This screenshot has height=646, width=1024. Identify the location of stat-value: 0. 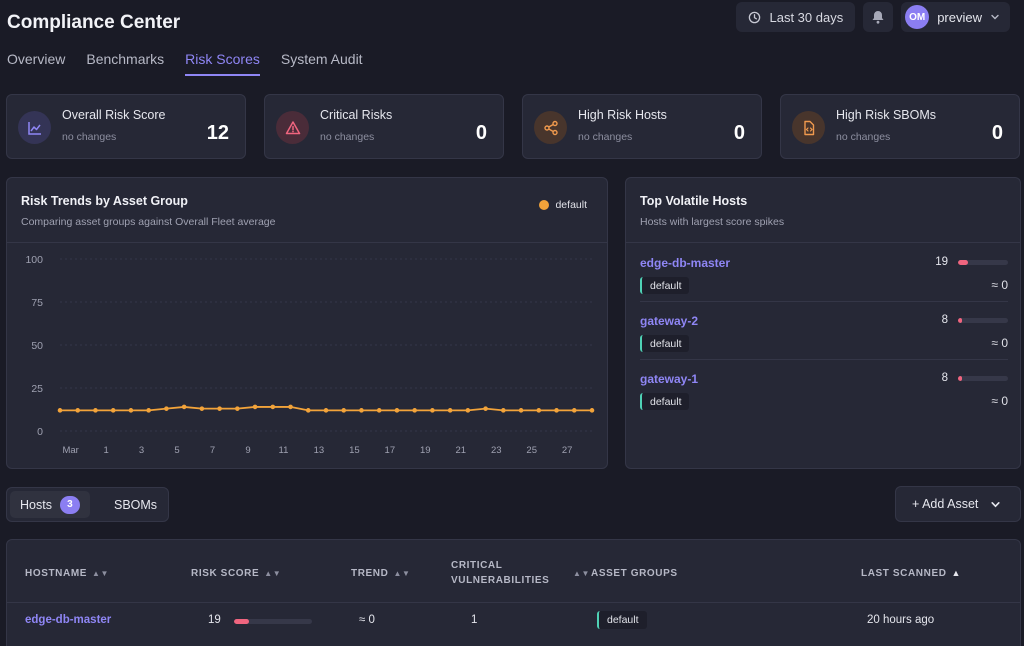
(739, 133).